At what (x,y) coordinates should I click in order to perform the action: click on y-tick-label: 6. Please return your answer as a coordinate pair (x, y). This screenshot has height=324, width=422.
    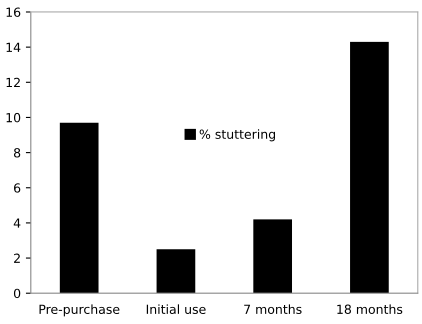
    Looking at the image, I should click on (17, 188).